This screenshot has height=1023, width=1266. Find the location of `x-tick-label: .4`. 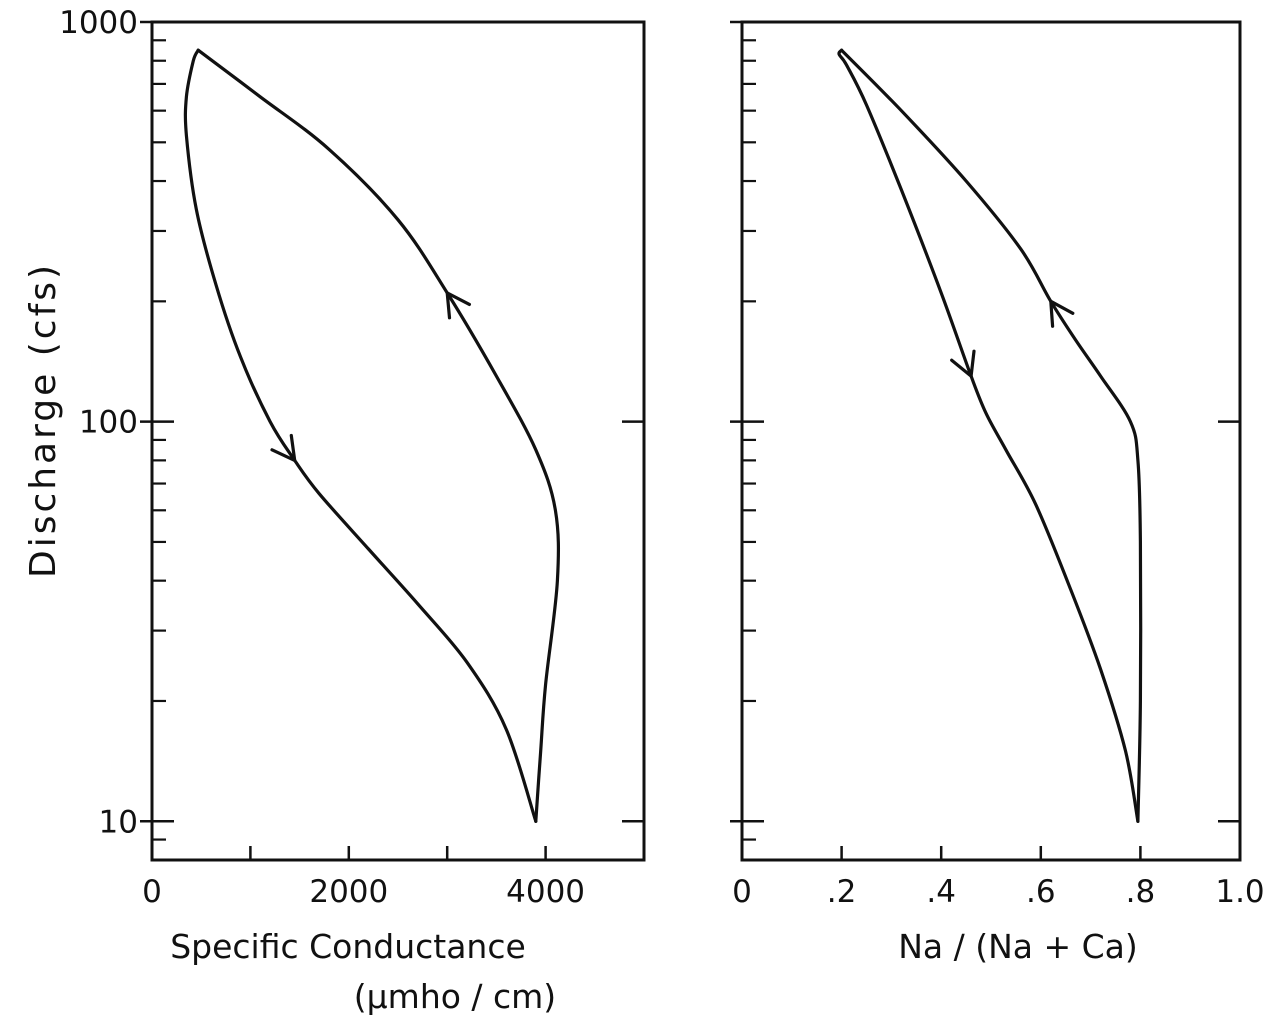

x-tick-label: .4 is located at coordinates (941, 892).